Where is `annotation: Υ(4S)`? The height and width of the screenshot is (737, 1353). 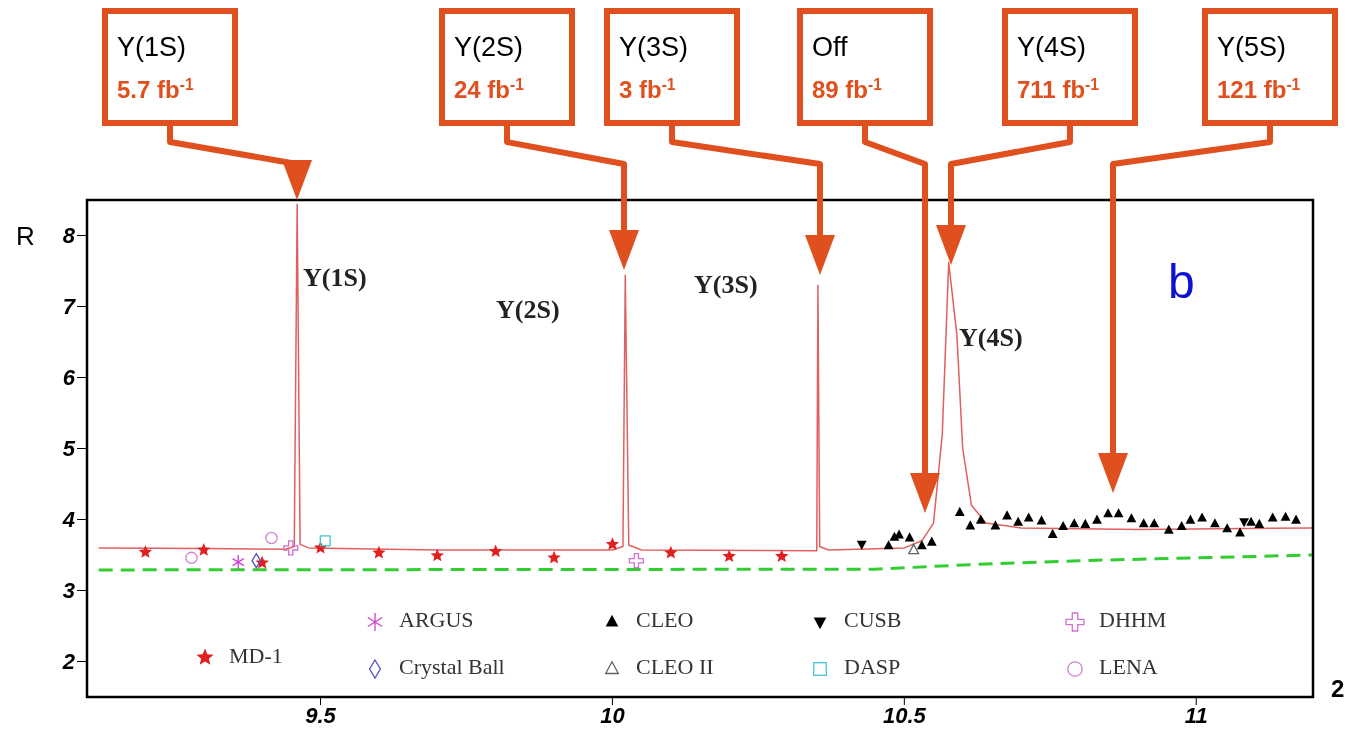 annotation: Υ(4S) is located at coordinates (991, 337).